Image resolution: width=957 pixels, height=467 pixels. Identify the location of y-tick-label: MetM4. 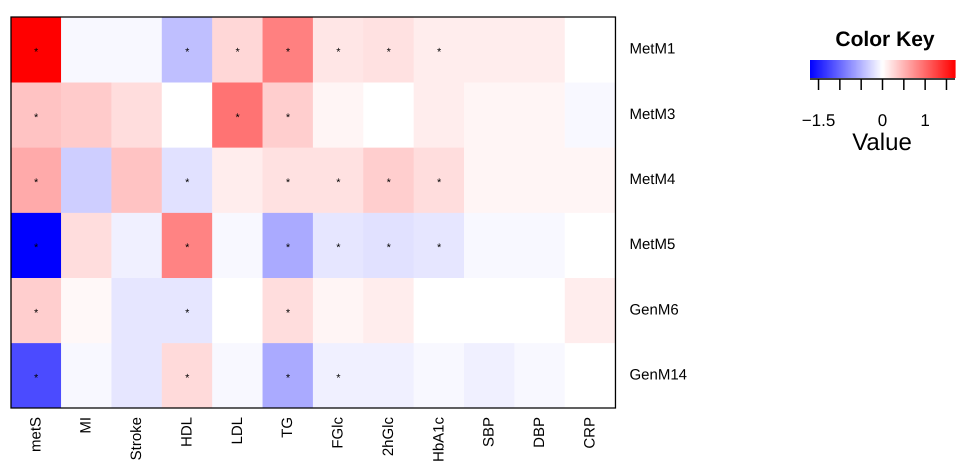
(652, 179).